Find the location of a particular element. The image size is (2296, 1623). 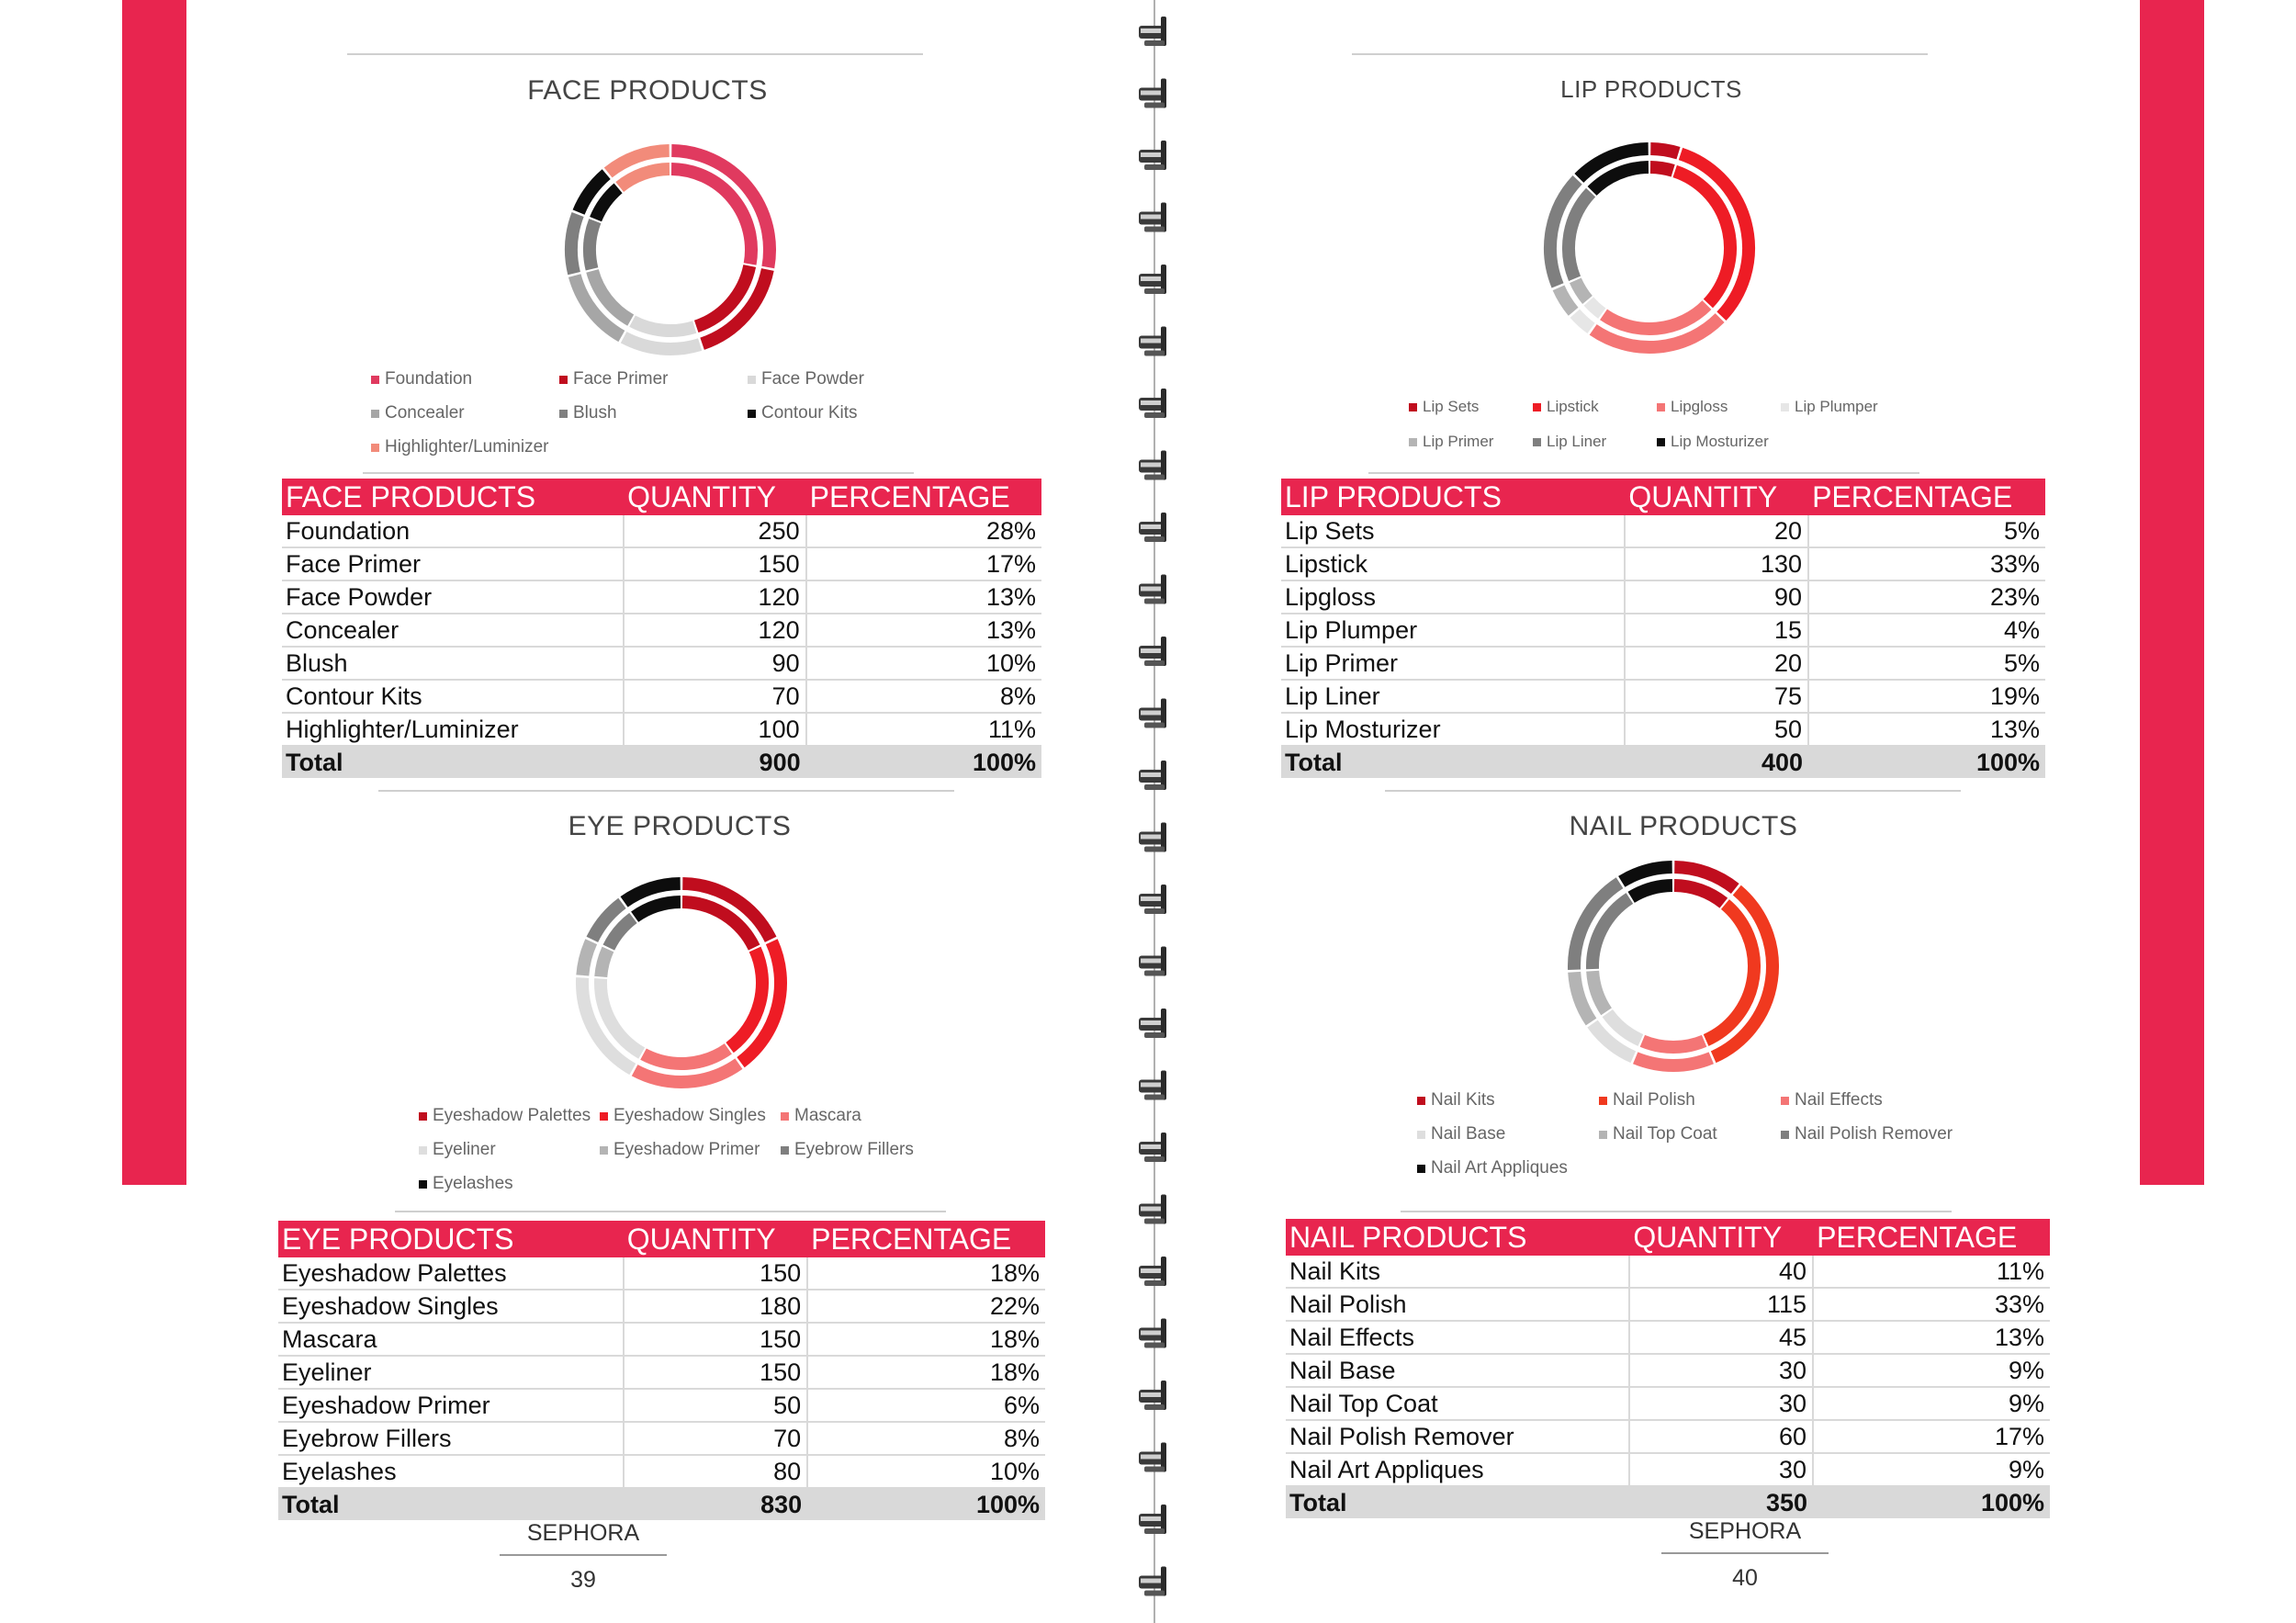

row-quantity: 40 is located at coordinates (1721, 1272).